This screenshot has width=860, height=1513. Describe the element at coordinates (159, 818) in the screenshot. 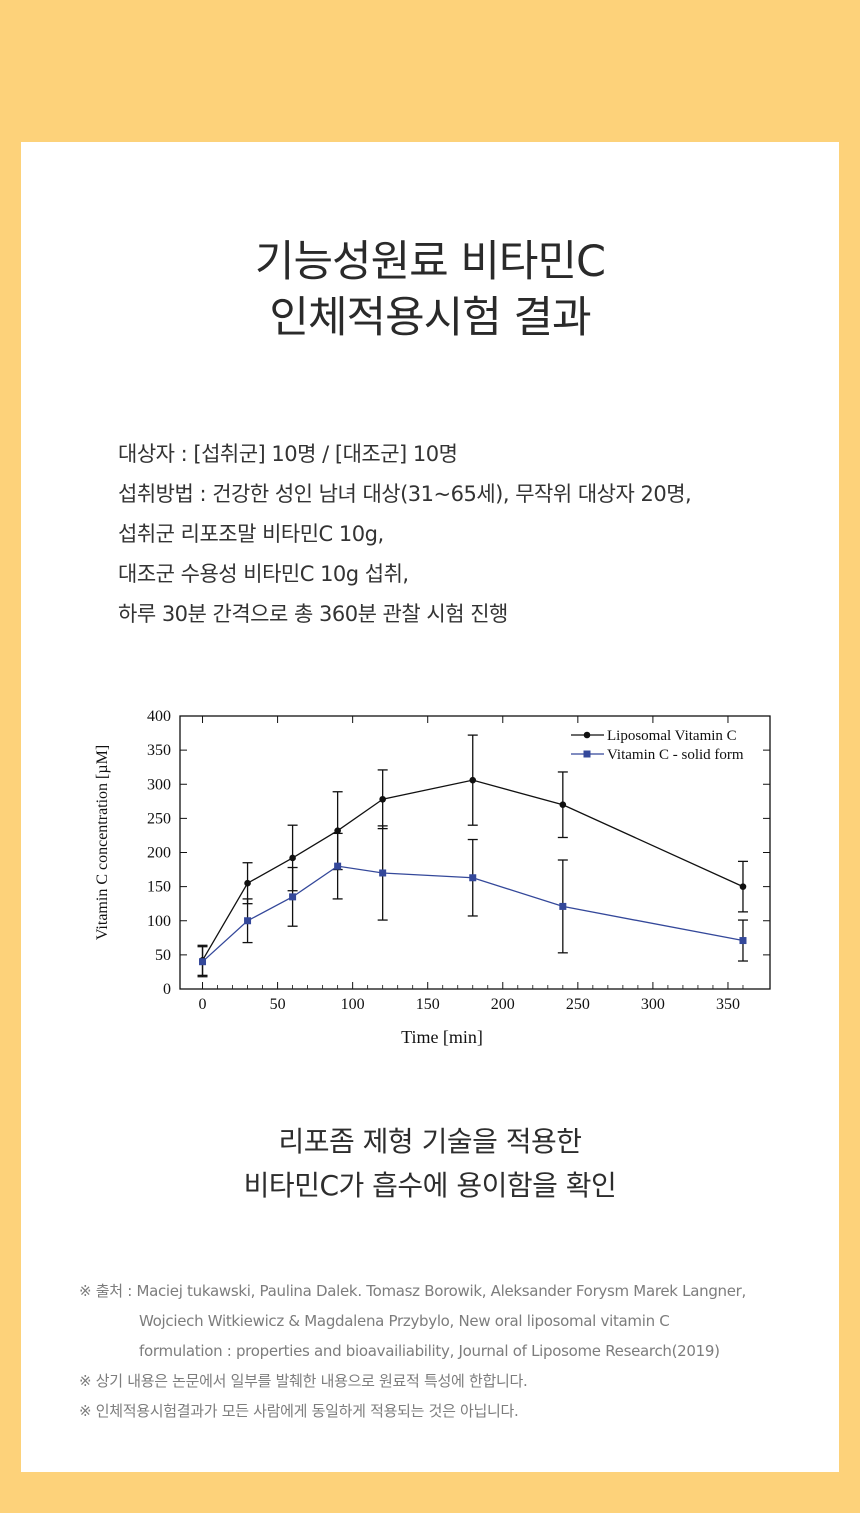

I see `y-tick-label: 250` at that location.